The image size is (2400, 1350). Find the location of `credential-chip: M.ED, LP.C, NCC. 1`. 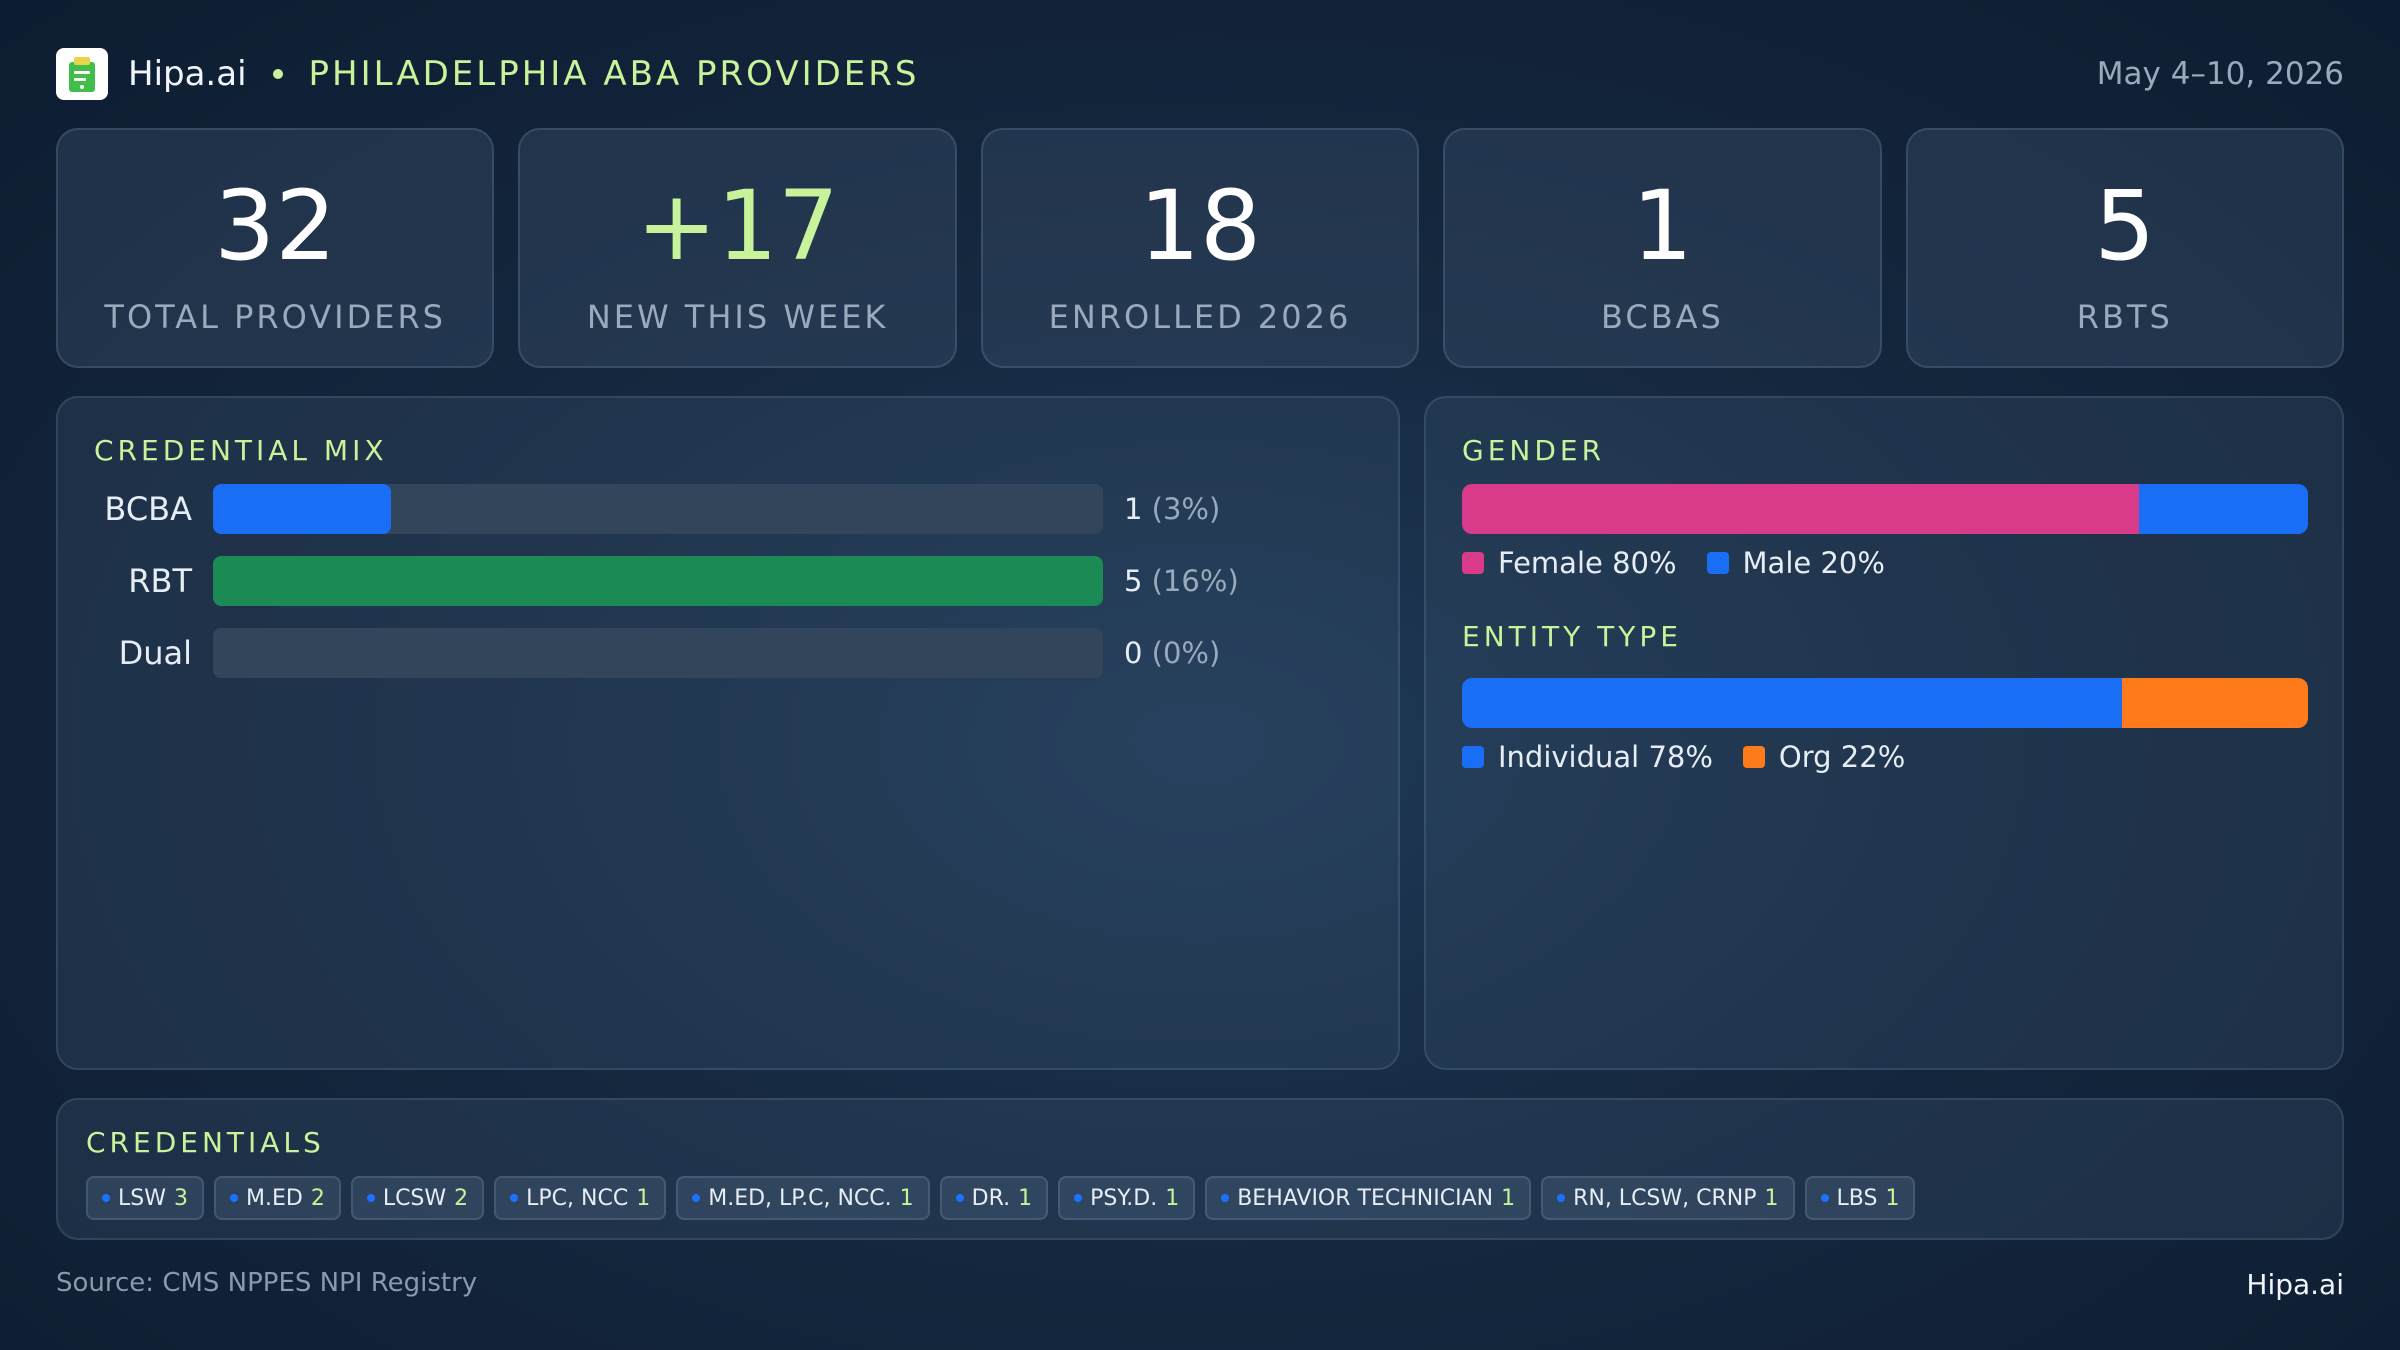

credential-chip: M.ED, LP.C, NCC. 1 is located at coordinates (803, 1198).